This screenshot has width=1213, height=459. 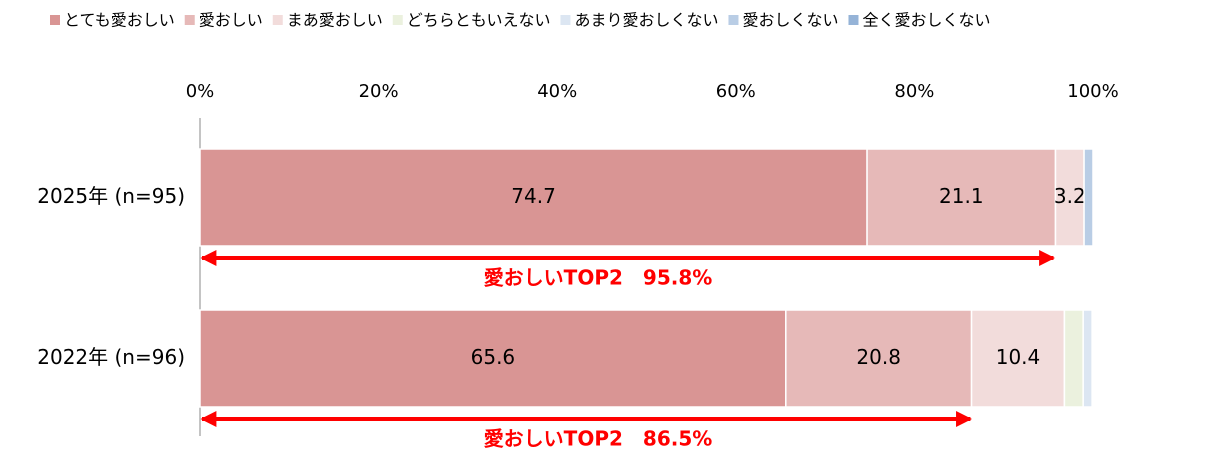 I want to click on x-tick-label: 80%, so click(x=914, y=91).